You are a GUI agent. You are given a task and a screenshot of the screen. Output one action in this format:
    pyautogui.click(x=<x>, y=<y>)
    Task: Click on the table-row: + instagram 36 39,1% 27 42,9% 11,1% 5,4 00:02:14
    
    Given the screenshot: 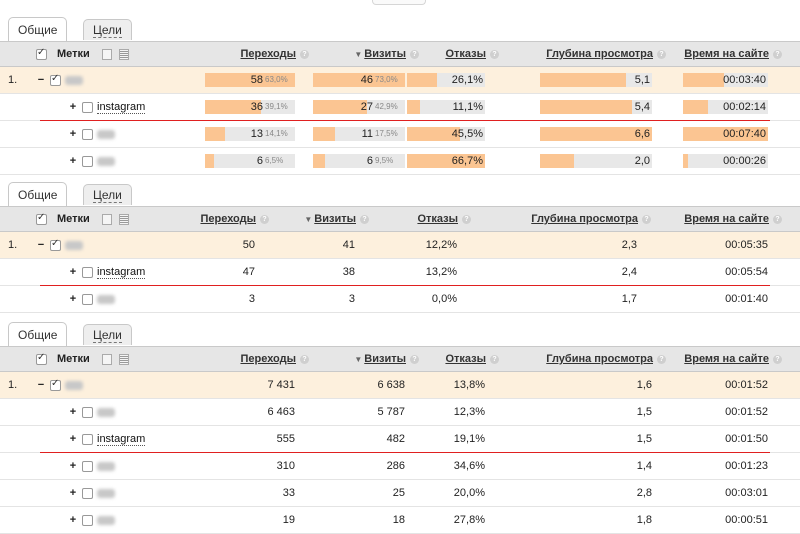 What is the action you would take?
    pyautogui.click(x=400, y=108)
    